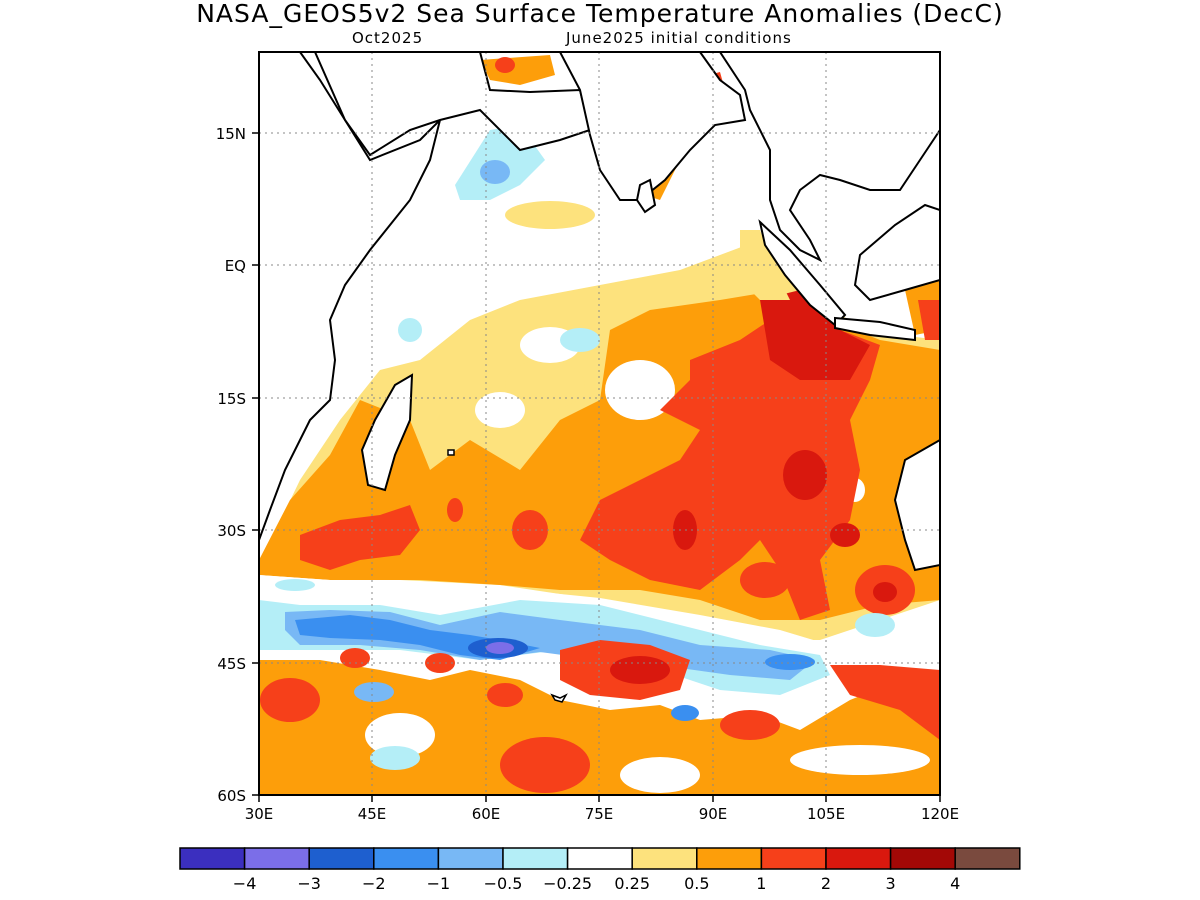  Describe the element at coordinates (374, 883) in the screenshot. I see `colorbar-label: −2` at that location.